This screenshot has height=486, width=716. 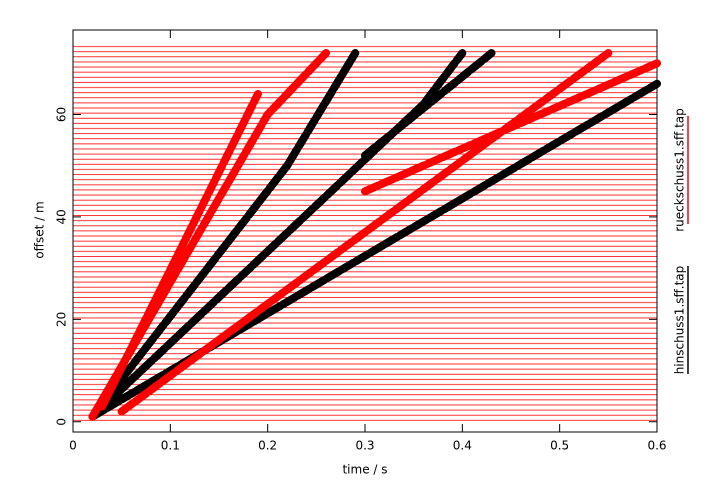 What do you see at coordinates (267, 446) in the screenshot?
I see `x-tick-label: 0.2` at bounding box center [267, 446].